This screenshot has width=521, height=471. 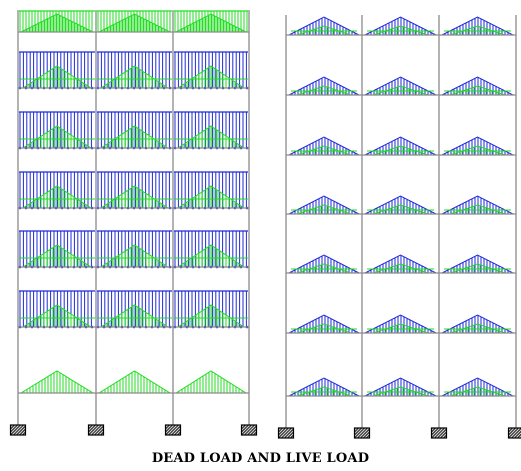 What do you see at coordinates (260, 458) in the screenshot?
I see `diagram-caption: DEAD LOAD AND LIVE LOAD` at bounding box center [260, 458].